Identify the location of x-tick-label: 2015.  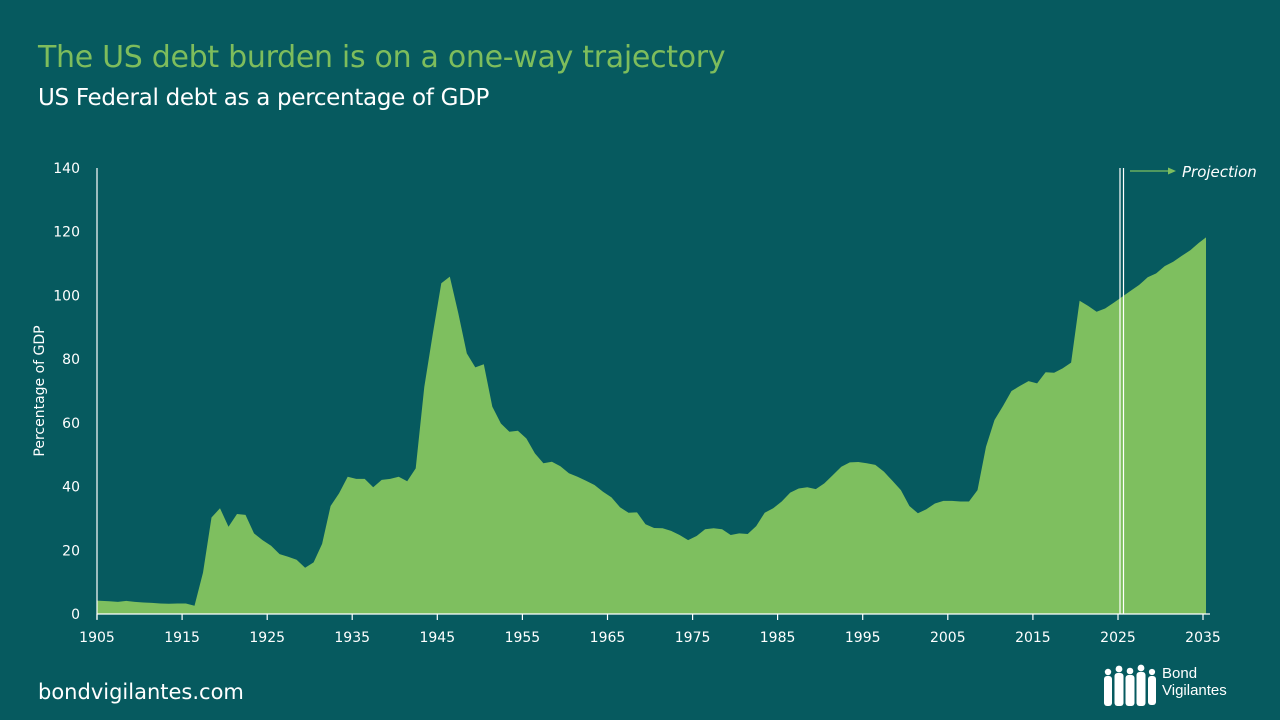
(1033, 638).